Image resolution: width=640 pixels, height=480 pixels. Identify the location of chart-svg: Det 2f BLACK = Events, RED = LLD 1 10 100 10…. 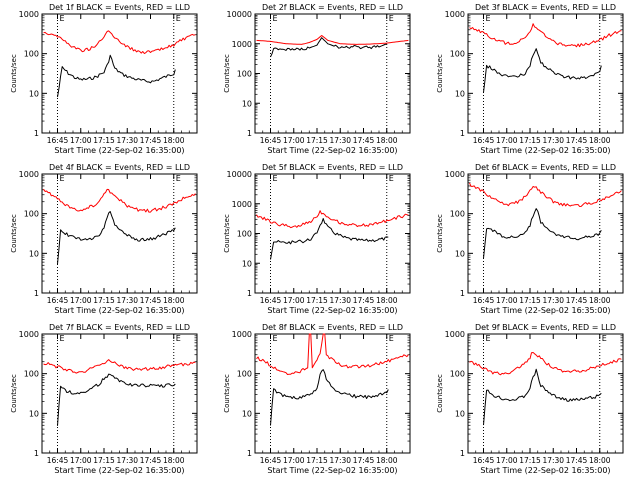
(317, 79).